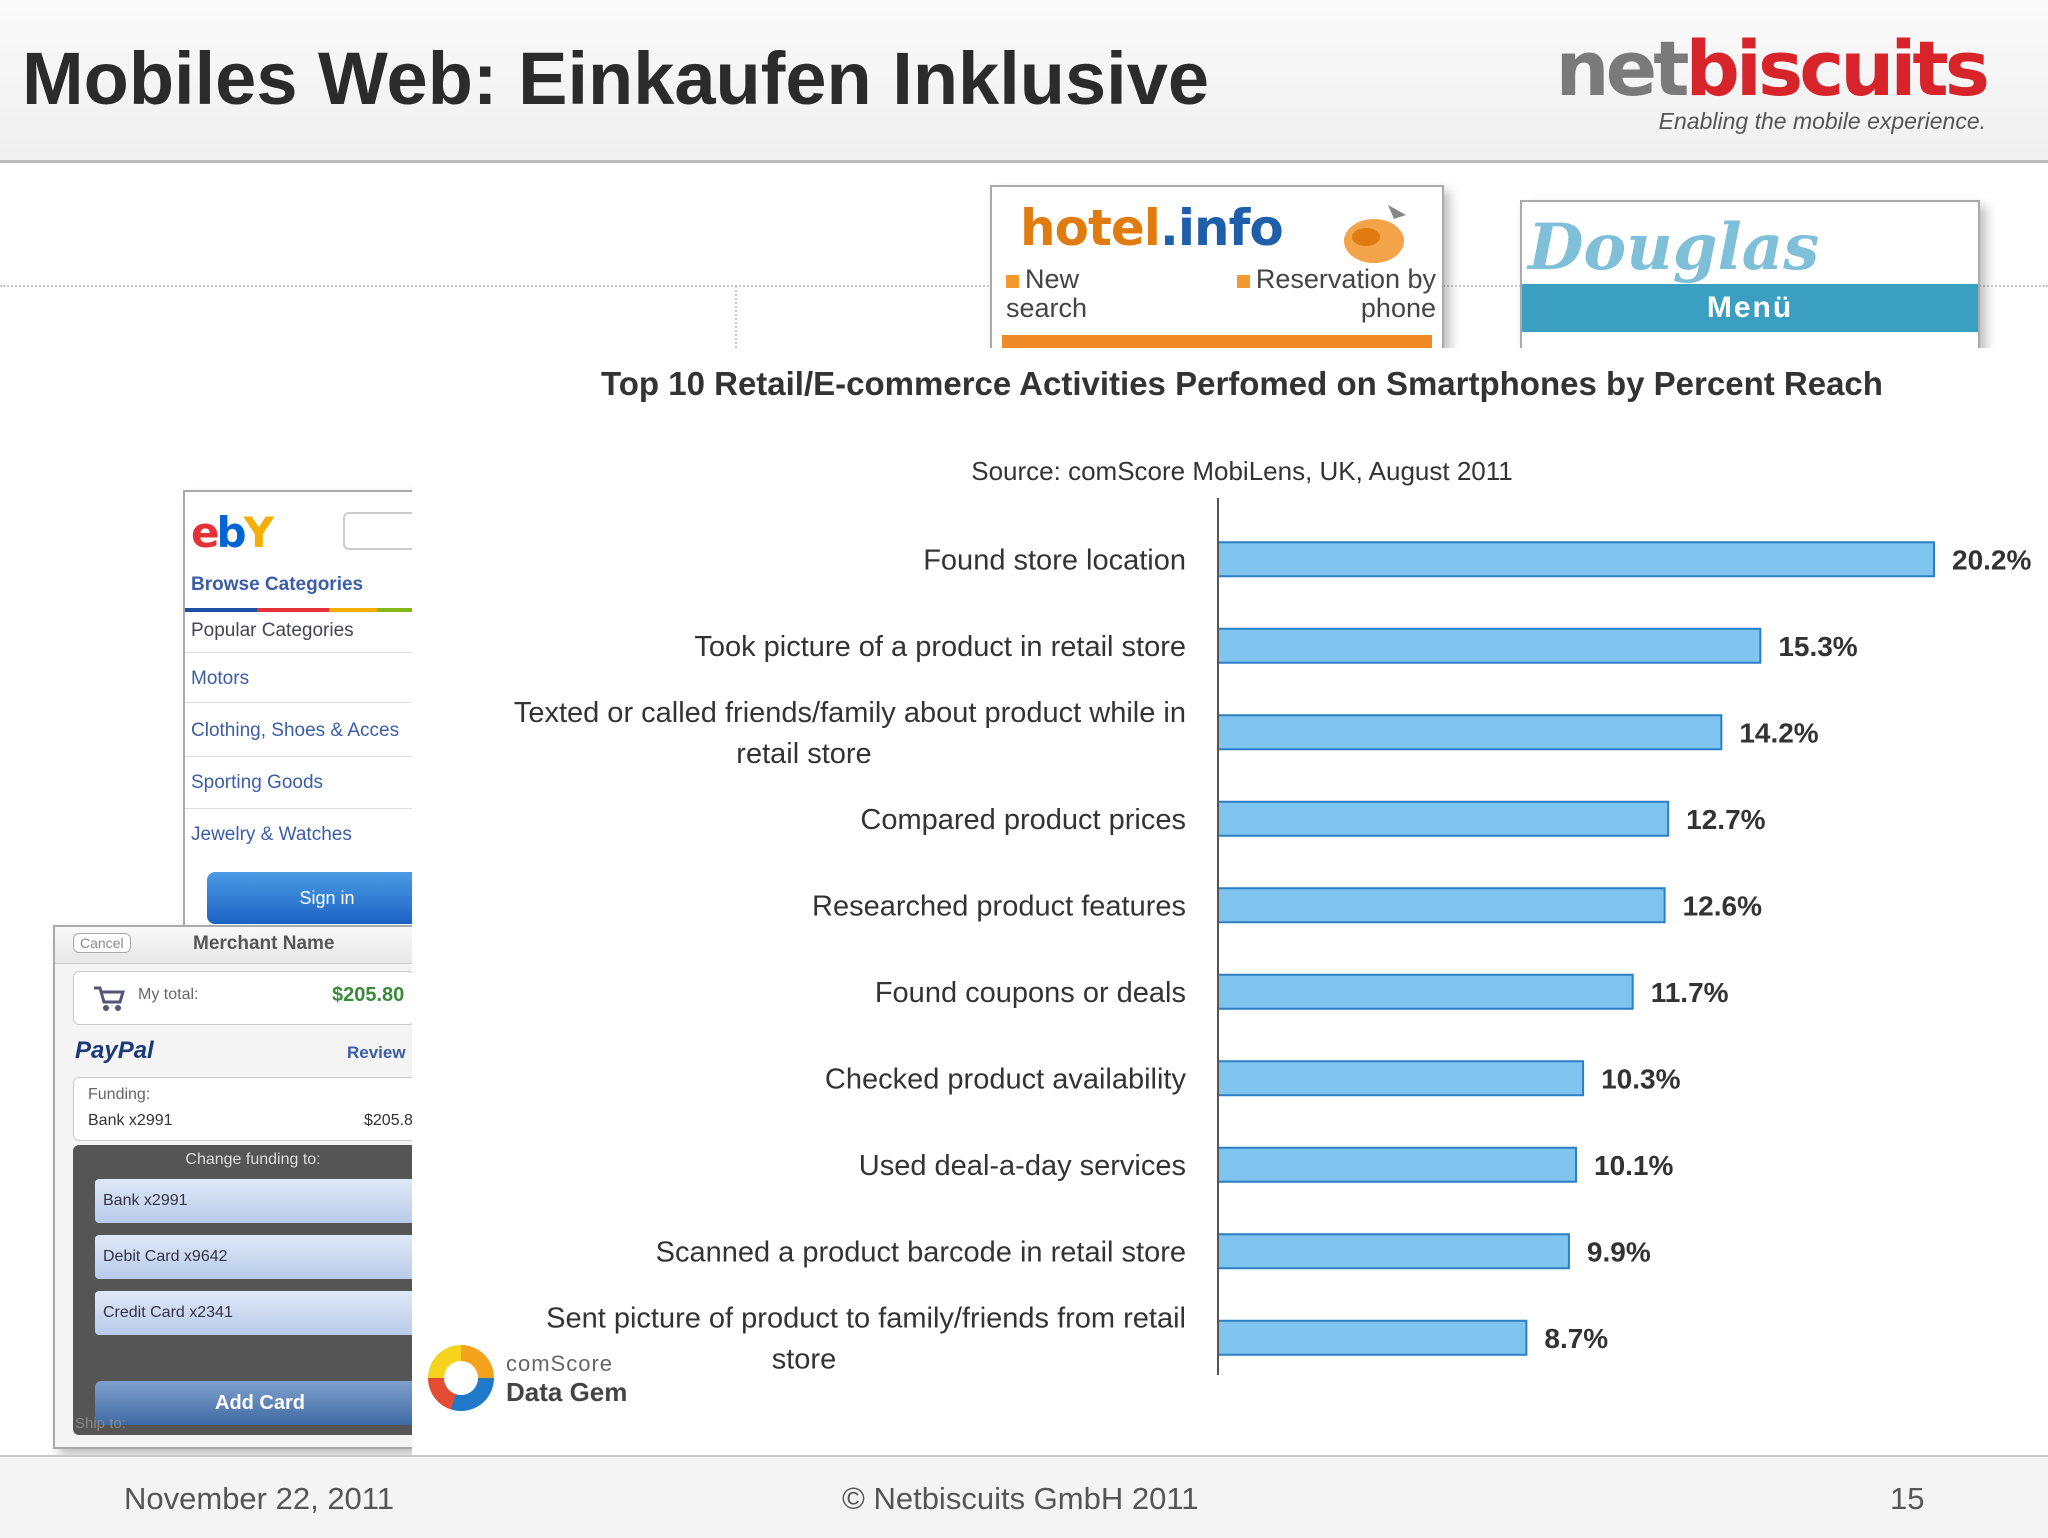 The height and width of the screenshot is (1538, 2048). I want to click on value-label-4: 12.7%, so click(1725, 819).